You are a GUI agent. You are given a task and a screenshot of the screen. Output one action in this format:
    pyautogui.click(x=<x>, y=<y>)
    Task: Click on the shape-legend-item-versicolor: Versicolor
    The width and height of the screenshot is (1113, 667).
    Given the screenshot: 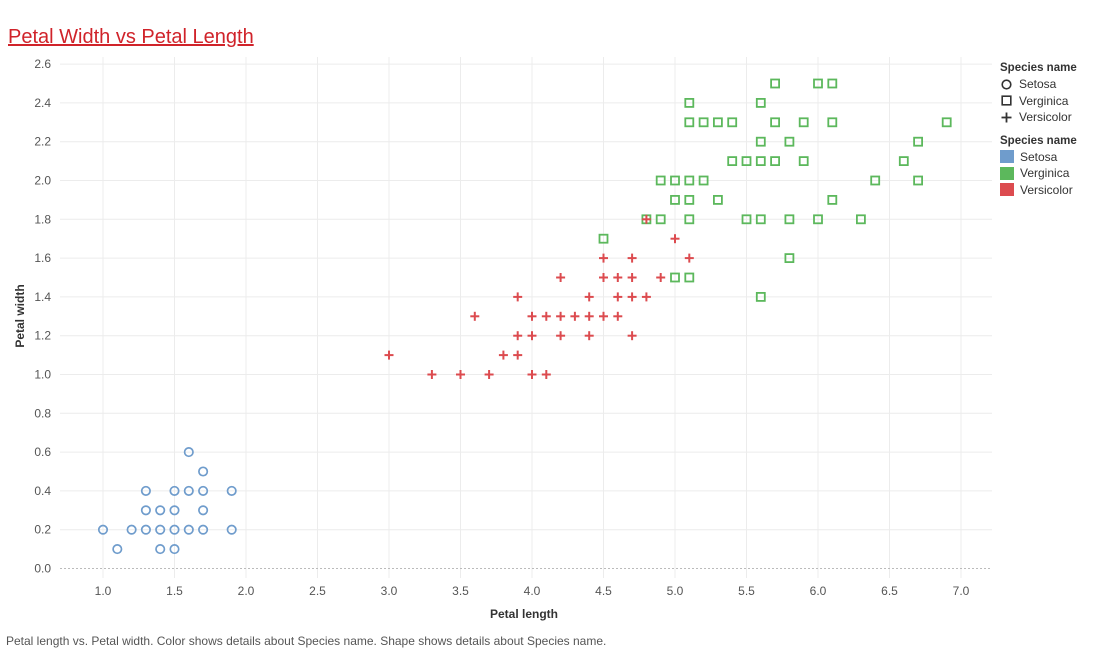 What is the action you would take?
    pyautogui.click(x=1038, y=117)
    